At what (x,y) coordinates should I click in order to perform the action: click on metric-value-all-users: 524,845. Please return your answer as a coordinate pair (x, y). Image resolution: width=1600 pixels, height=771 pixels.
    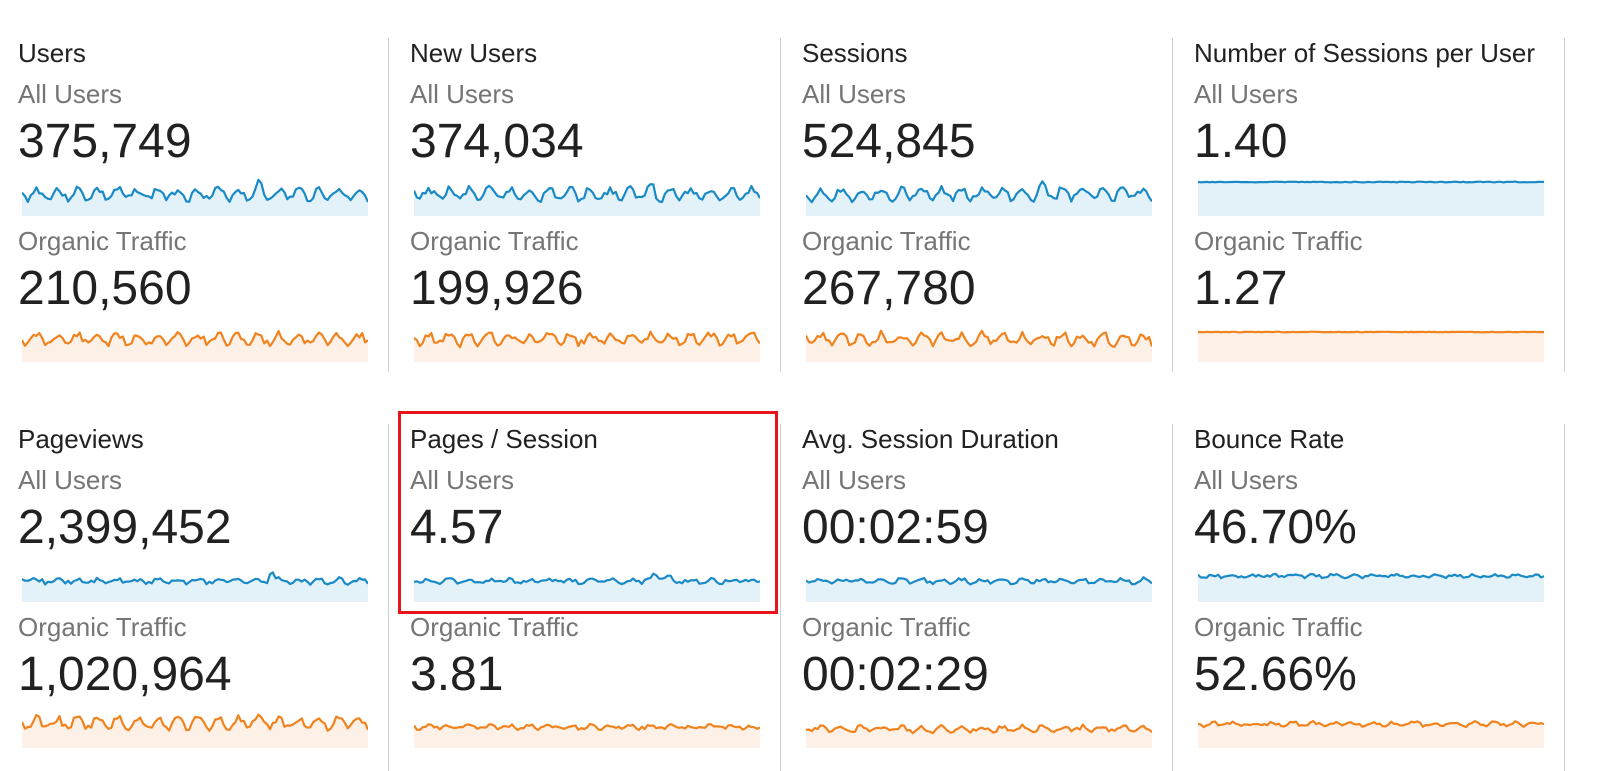
    Looking at the image, I should click on (889, 141).